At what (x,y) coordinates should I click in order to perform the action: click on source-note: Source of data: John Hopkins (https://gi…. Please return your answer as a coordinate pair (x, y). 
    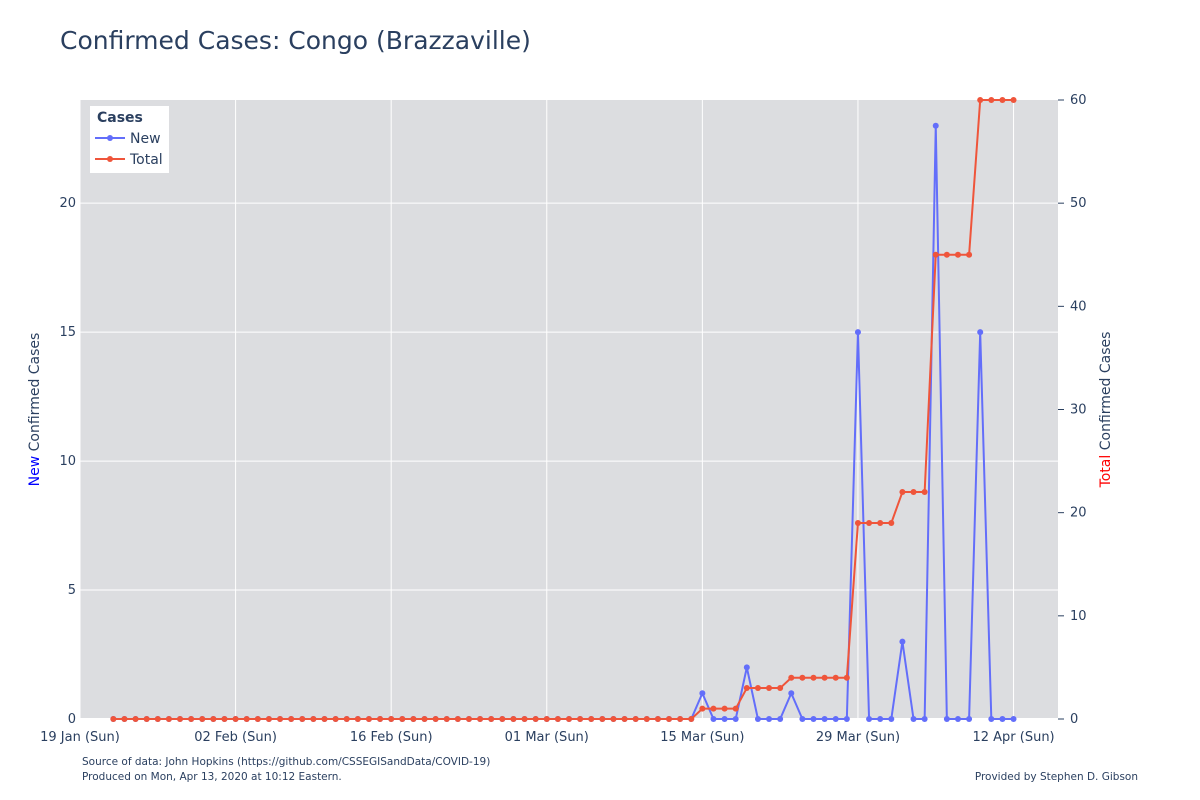
    Looking at the image, I should click on (286, 762).